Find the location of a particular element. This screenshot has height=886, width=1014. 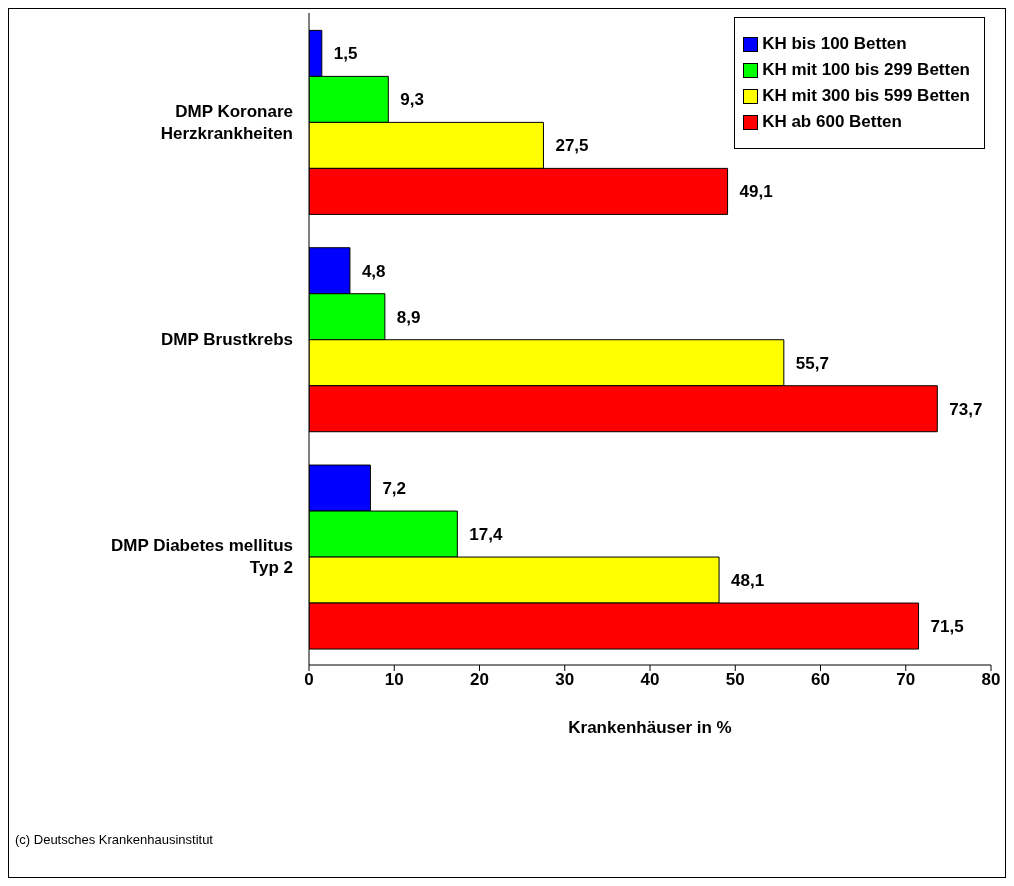

x-tick-label: 0 is located at coordinates (309, 680).